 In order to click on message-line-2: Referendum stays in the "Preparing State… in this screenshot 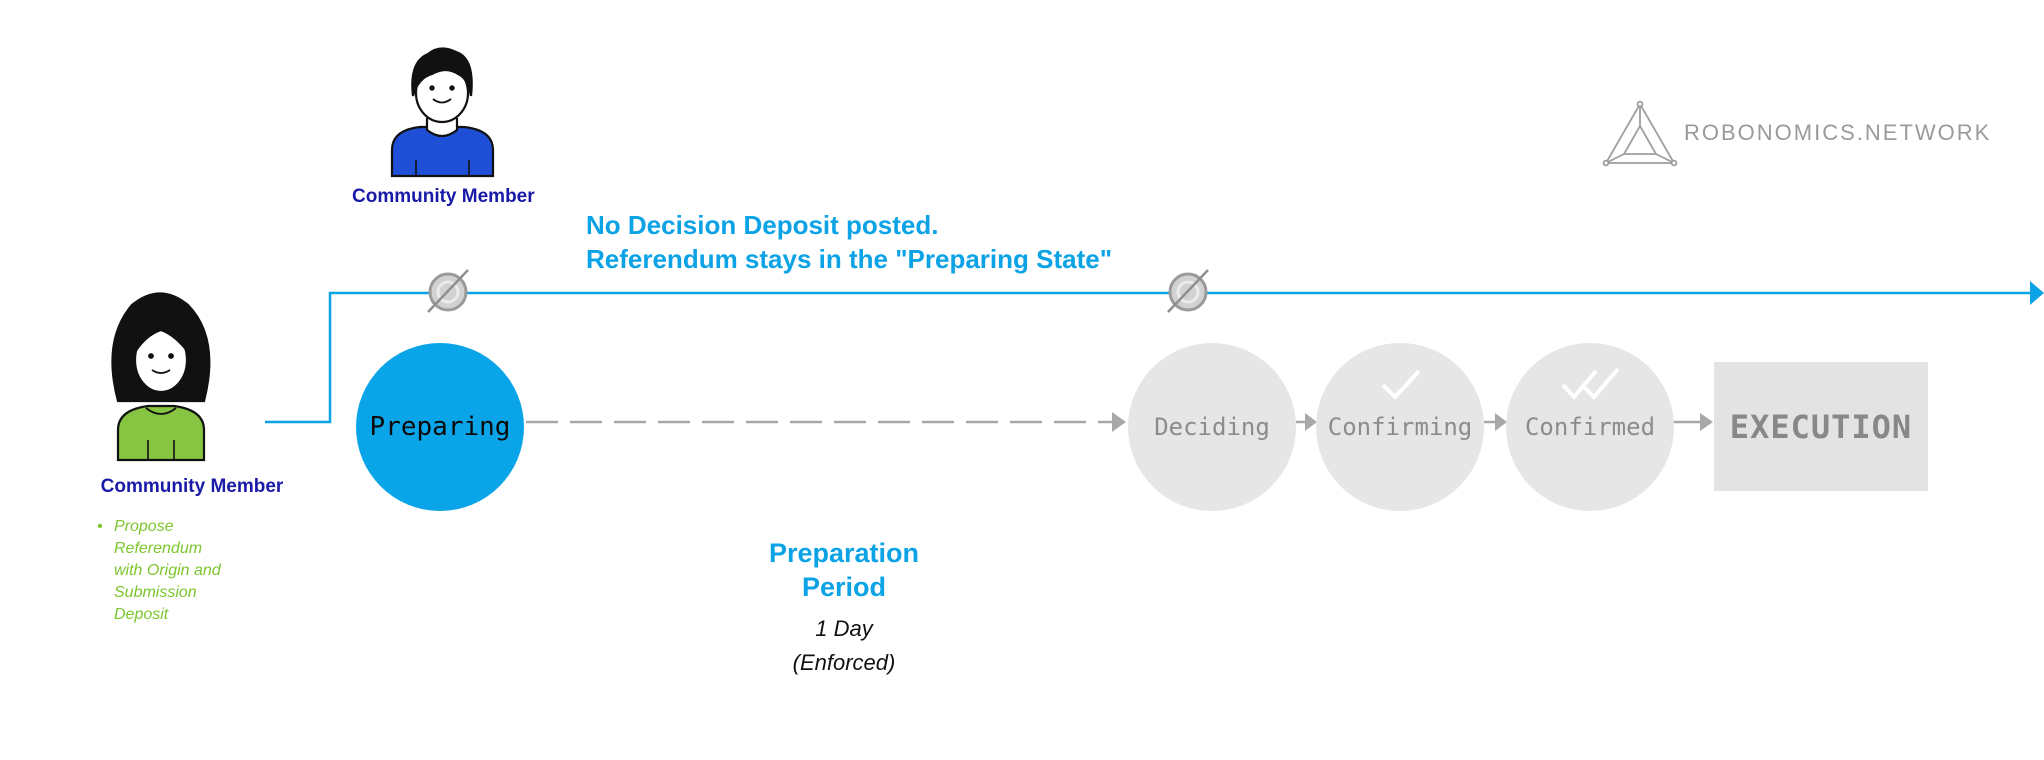, I will do `click(849, 259)`.